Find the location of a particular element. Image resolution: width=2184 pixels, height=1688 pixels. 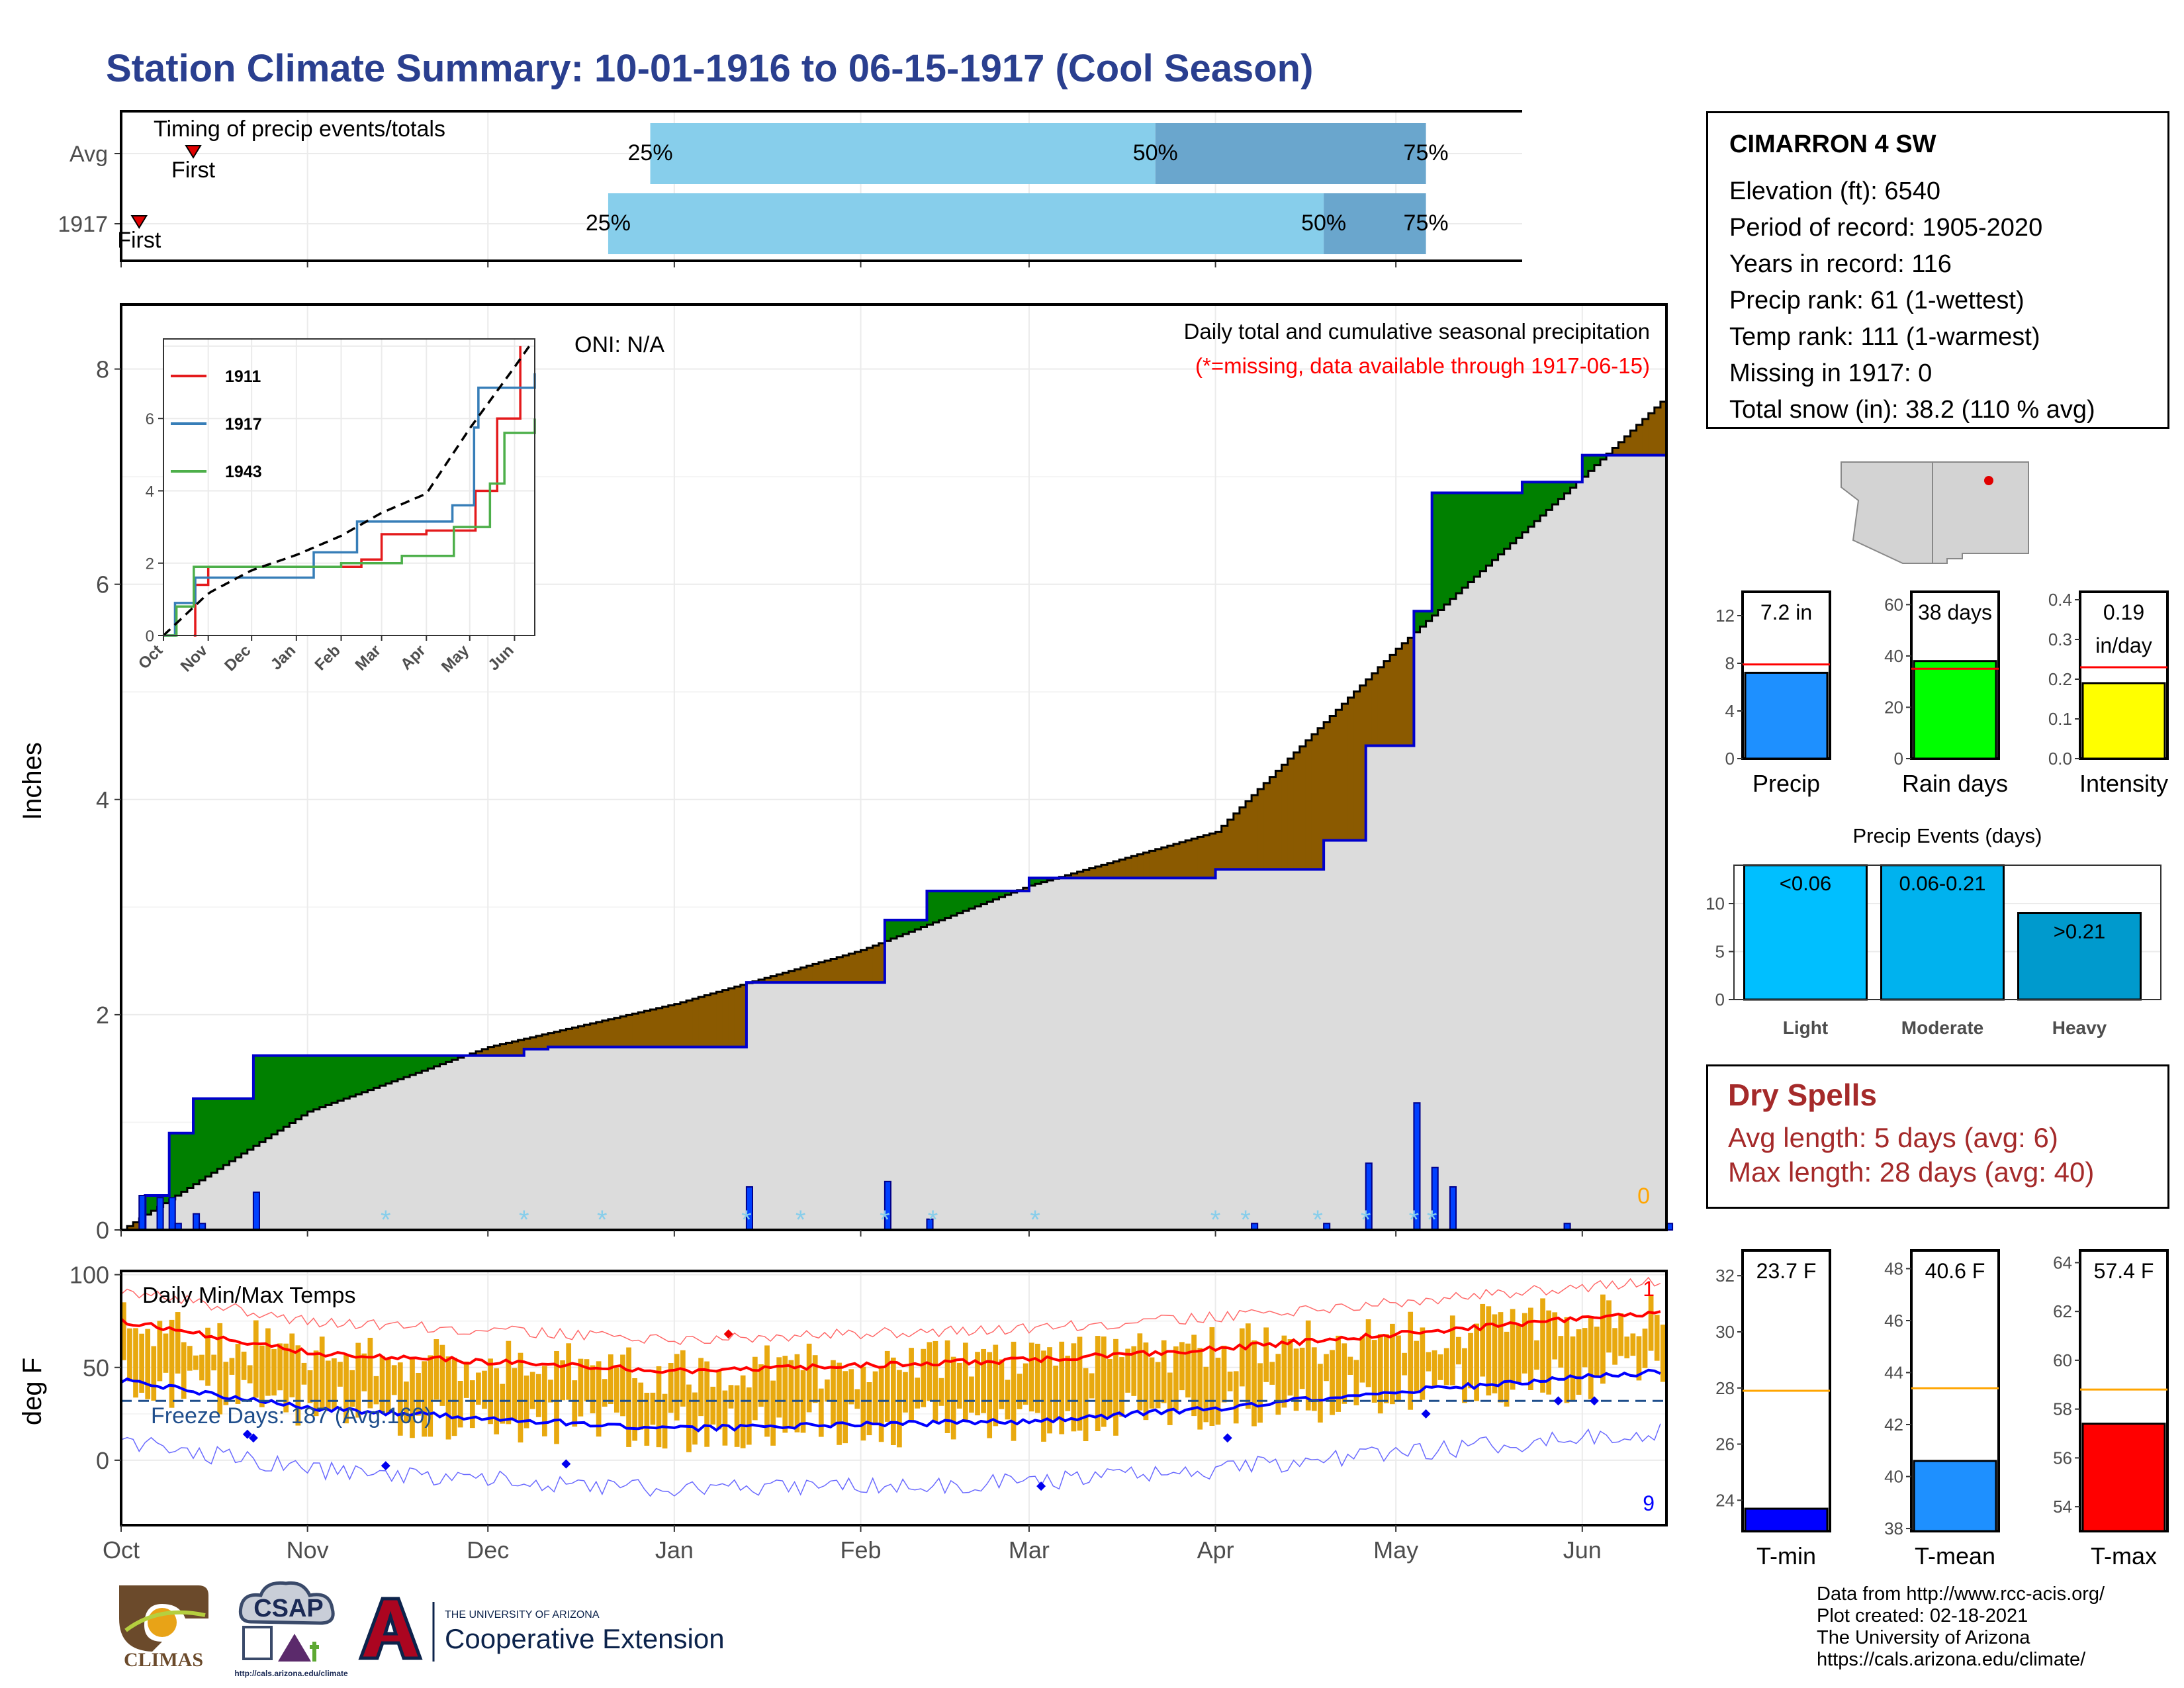

temp-y-tick-label: 0 is located at coordinates (103, 1460).